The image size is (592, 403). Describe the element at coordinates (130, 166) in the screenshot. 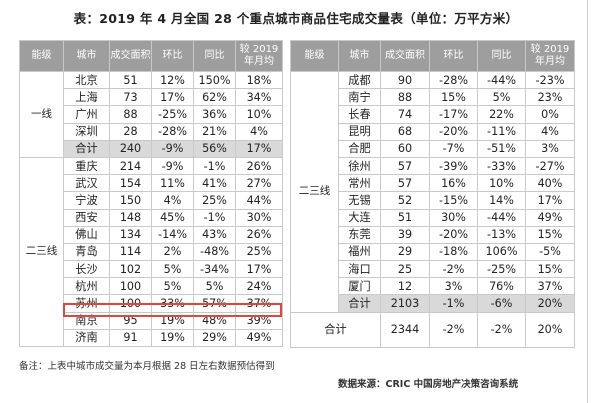

I see `value-cell: 214` at that location.